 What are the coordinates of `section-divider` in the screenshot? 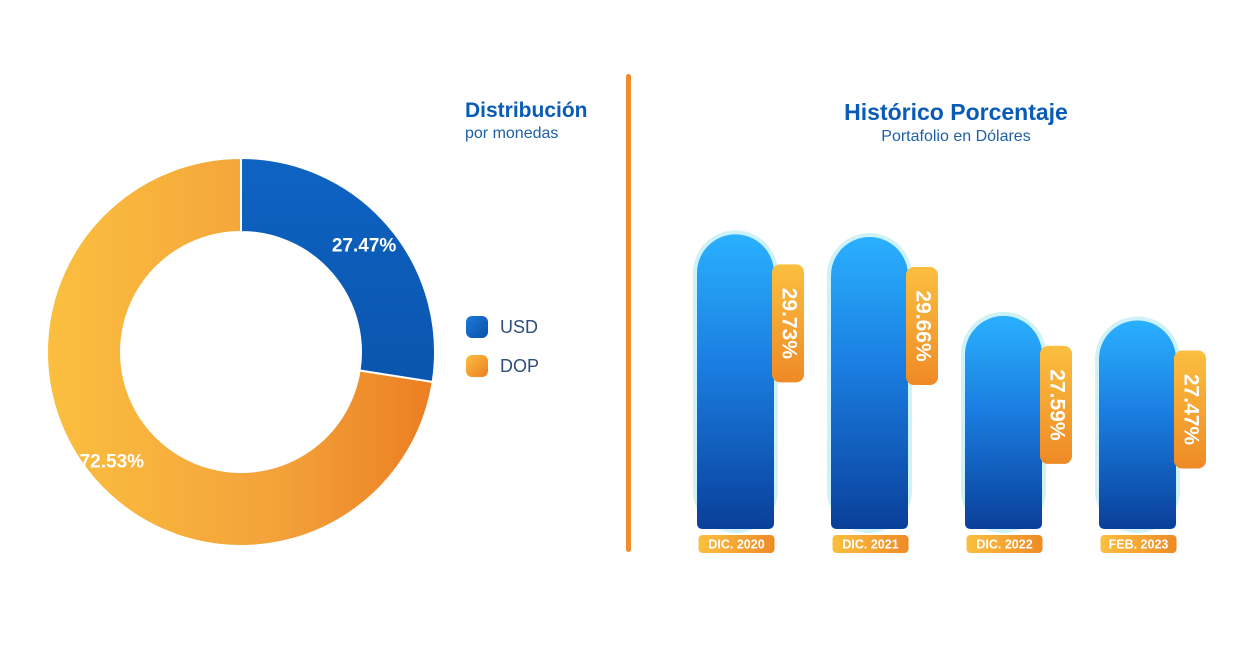 It's located at (628, 313).